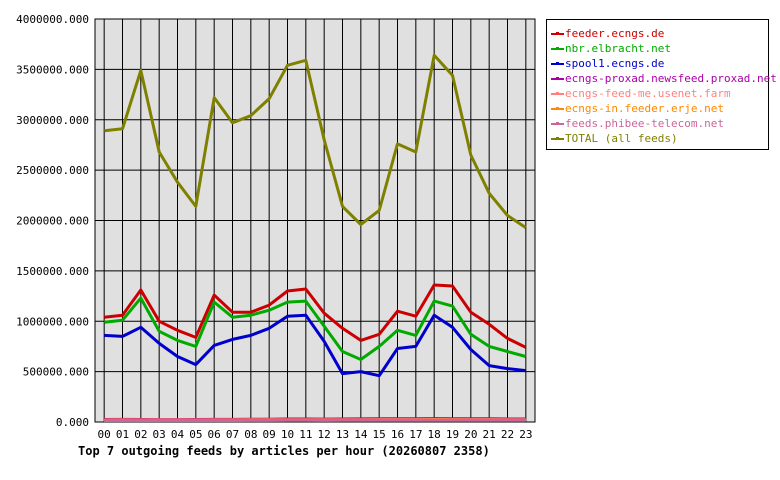  What do you see at coordinates (621, 138) in the screenshot?
I see `legend-label: TOTAL (all feeds)` at bounding box center [621, 138].